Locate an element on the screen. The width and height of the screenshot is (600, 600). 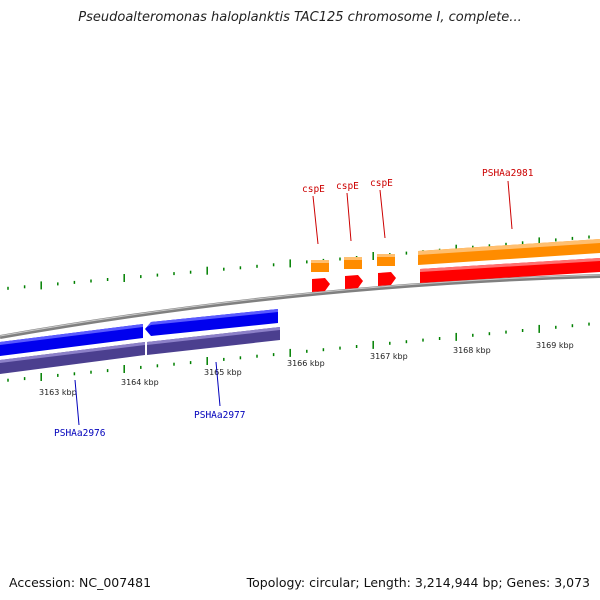
forward-strand is located at coordinates (455, 265).